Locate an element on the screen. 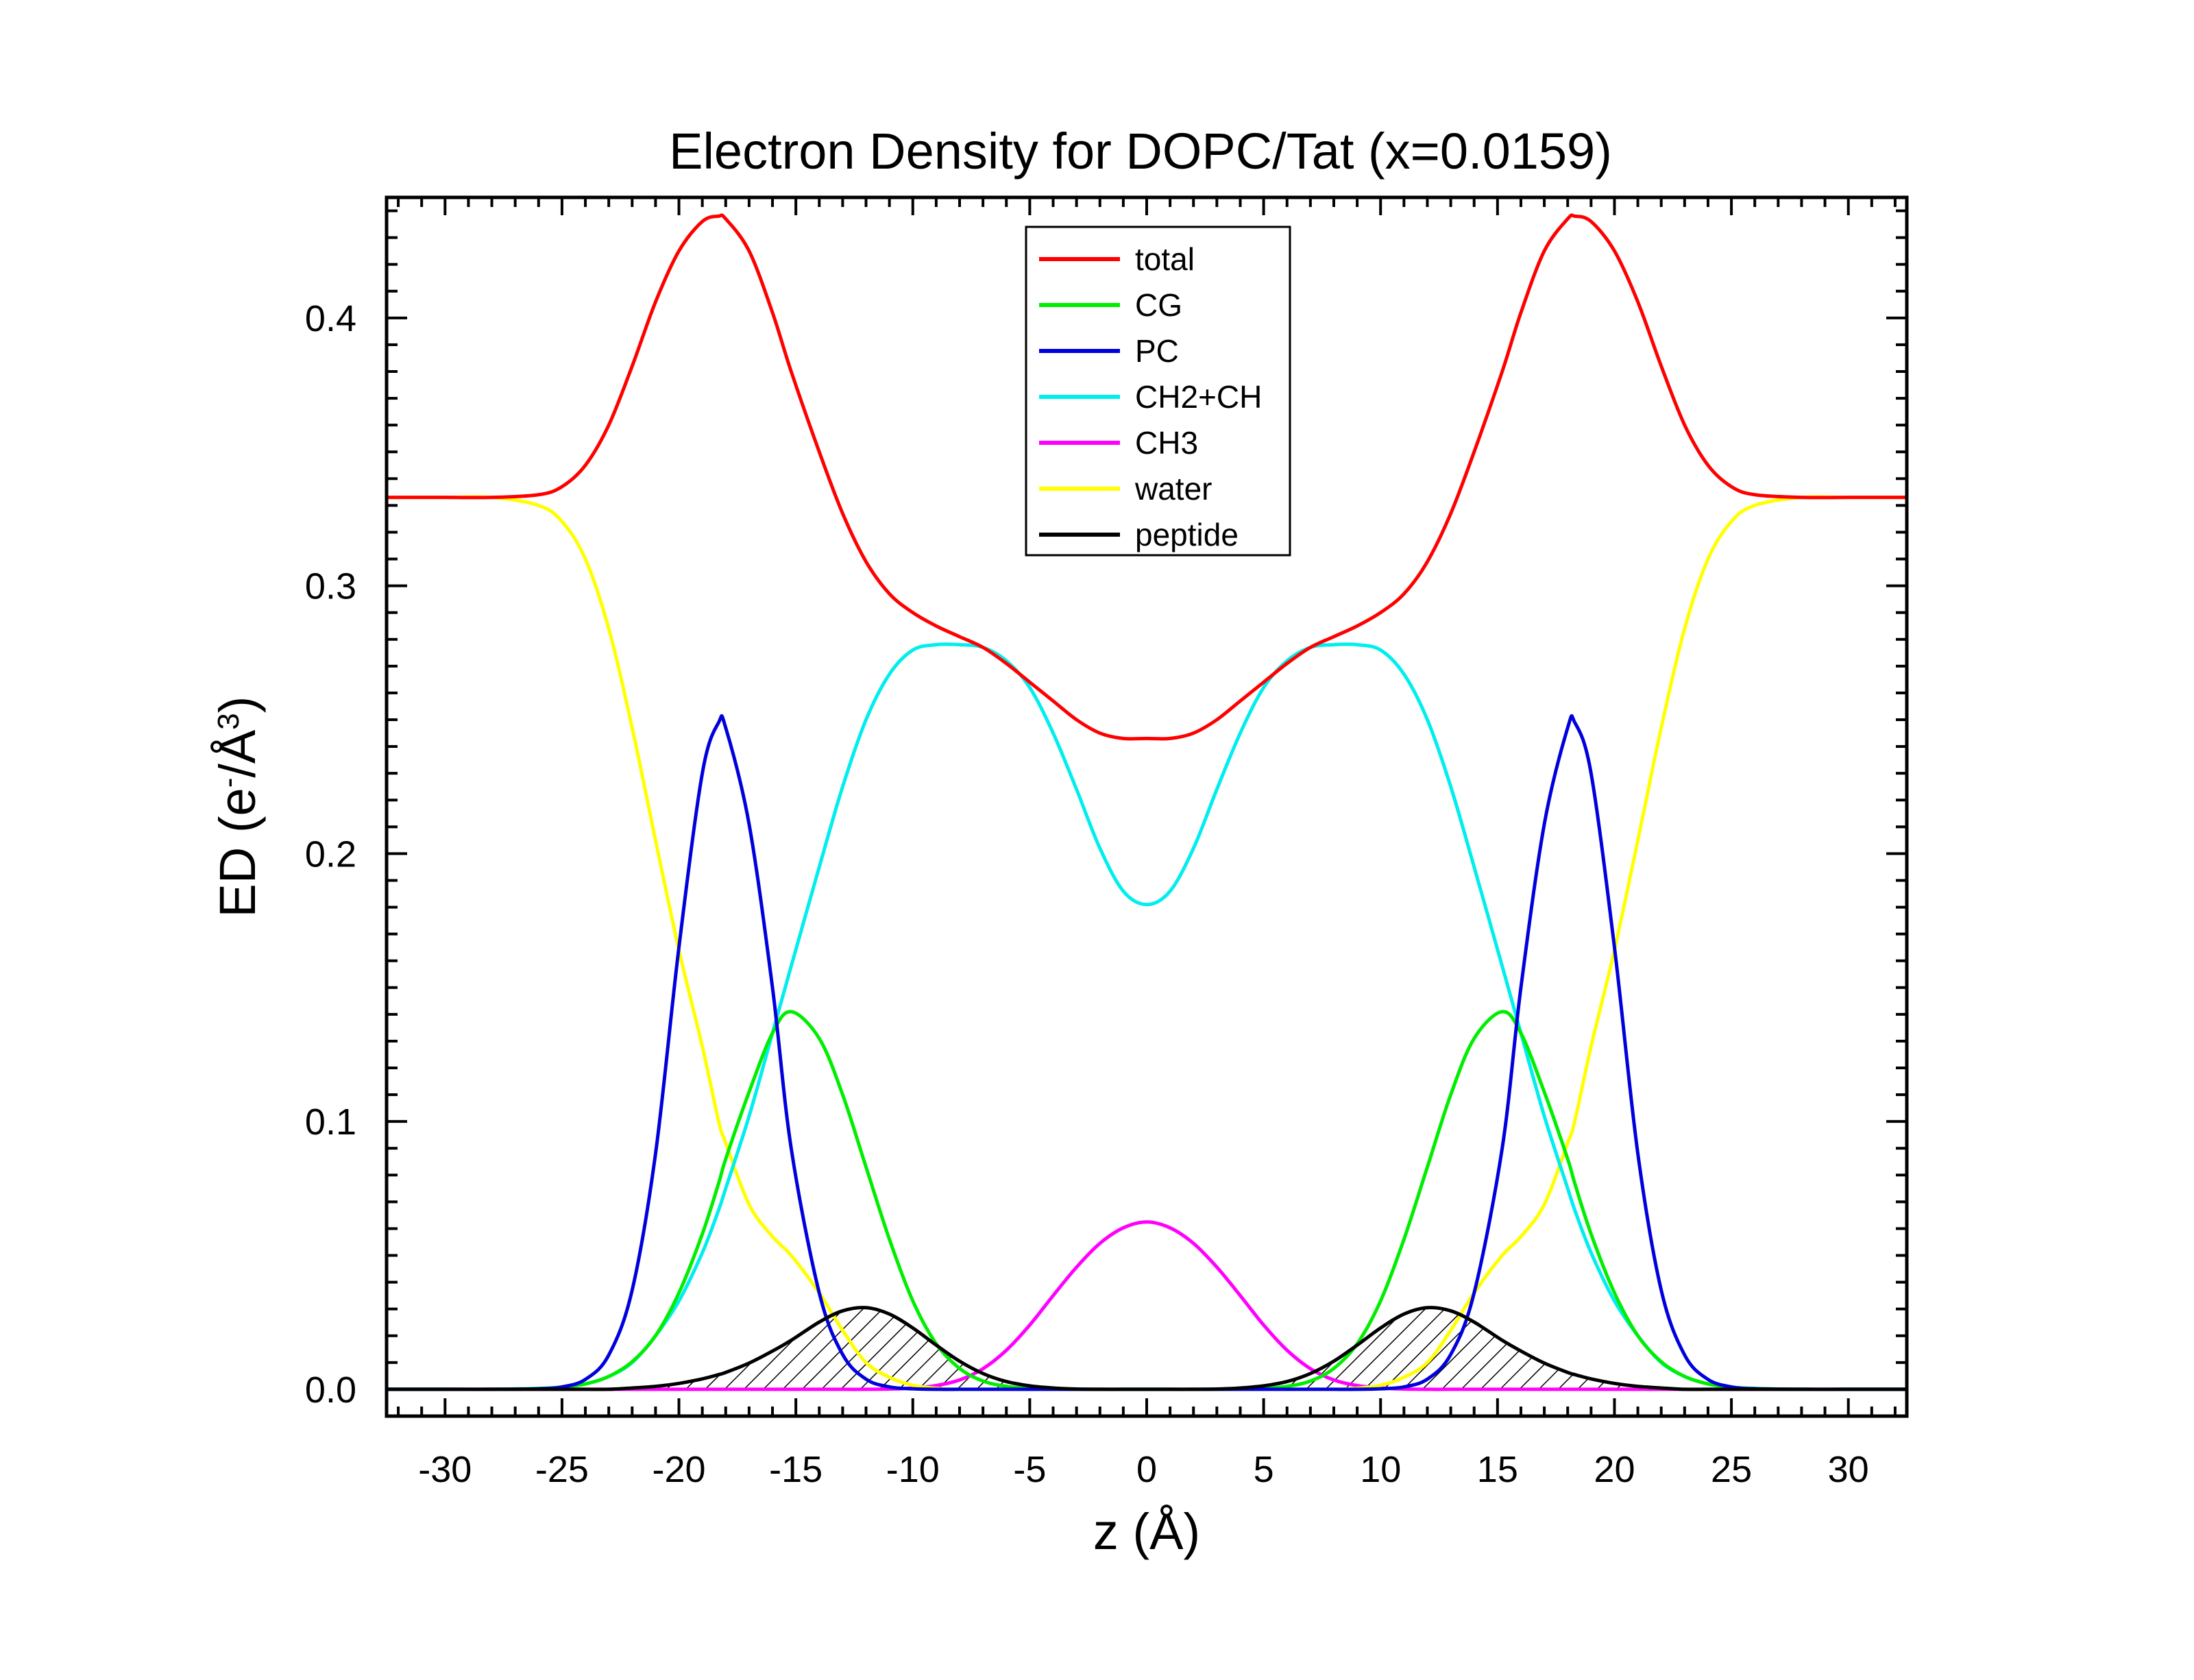  legend-label-ch3: CH3 is located at coordinates (1167, 443).